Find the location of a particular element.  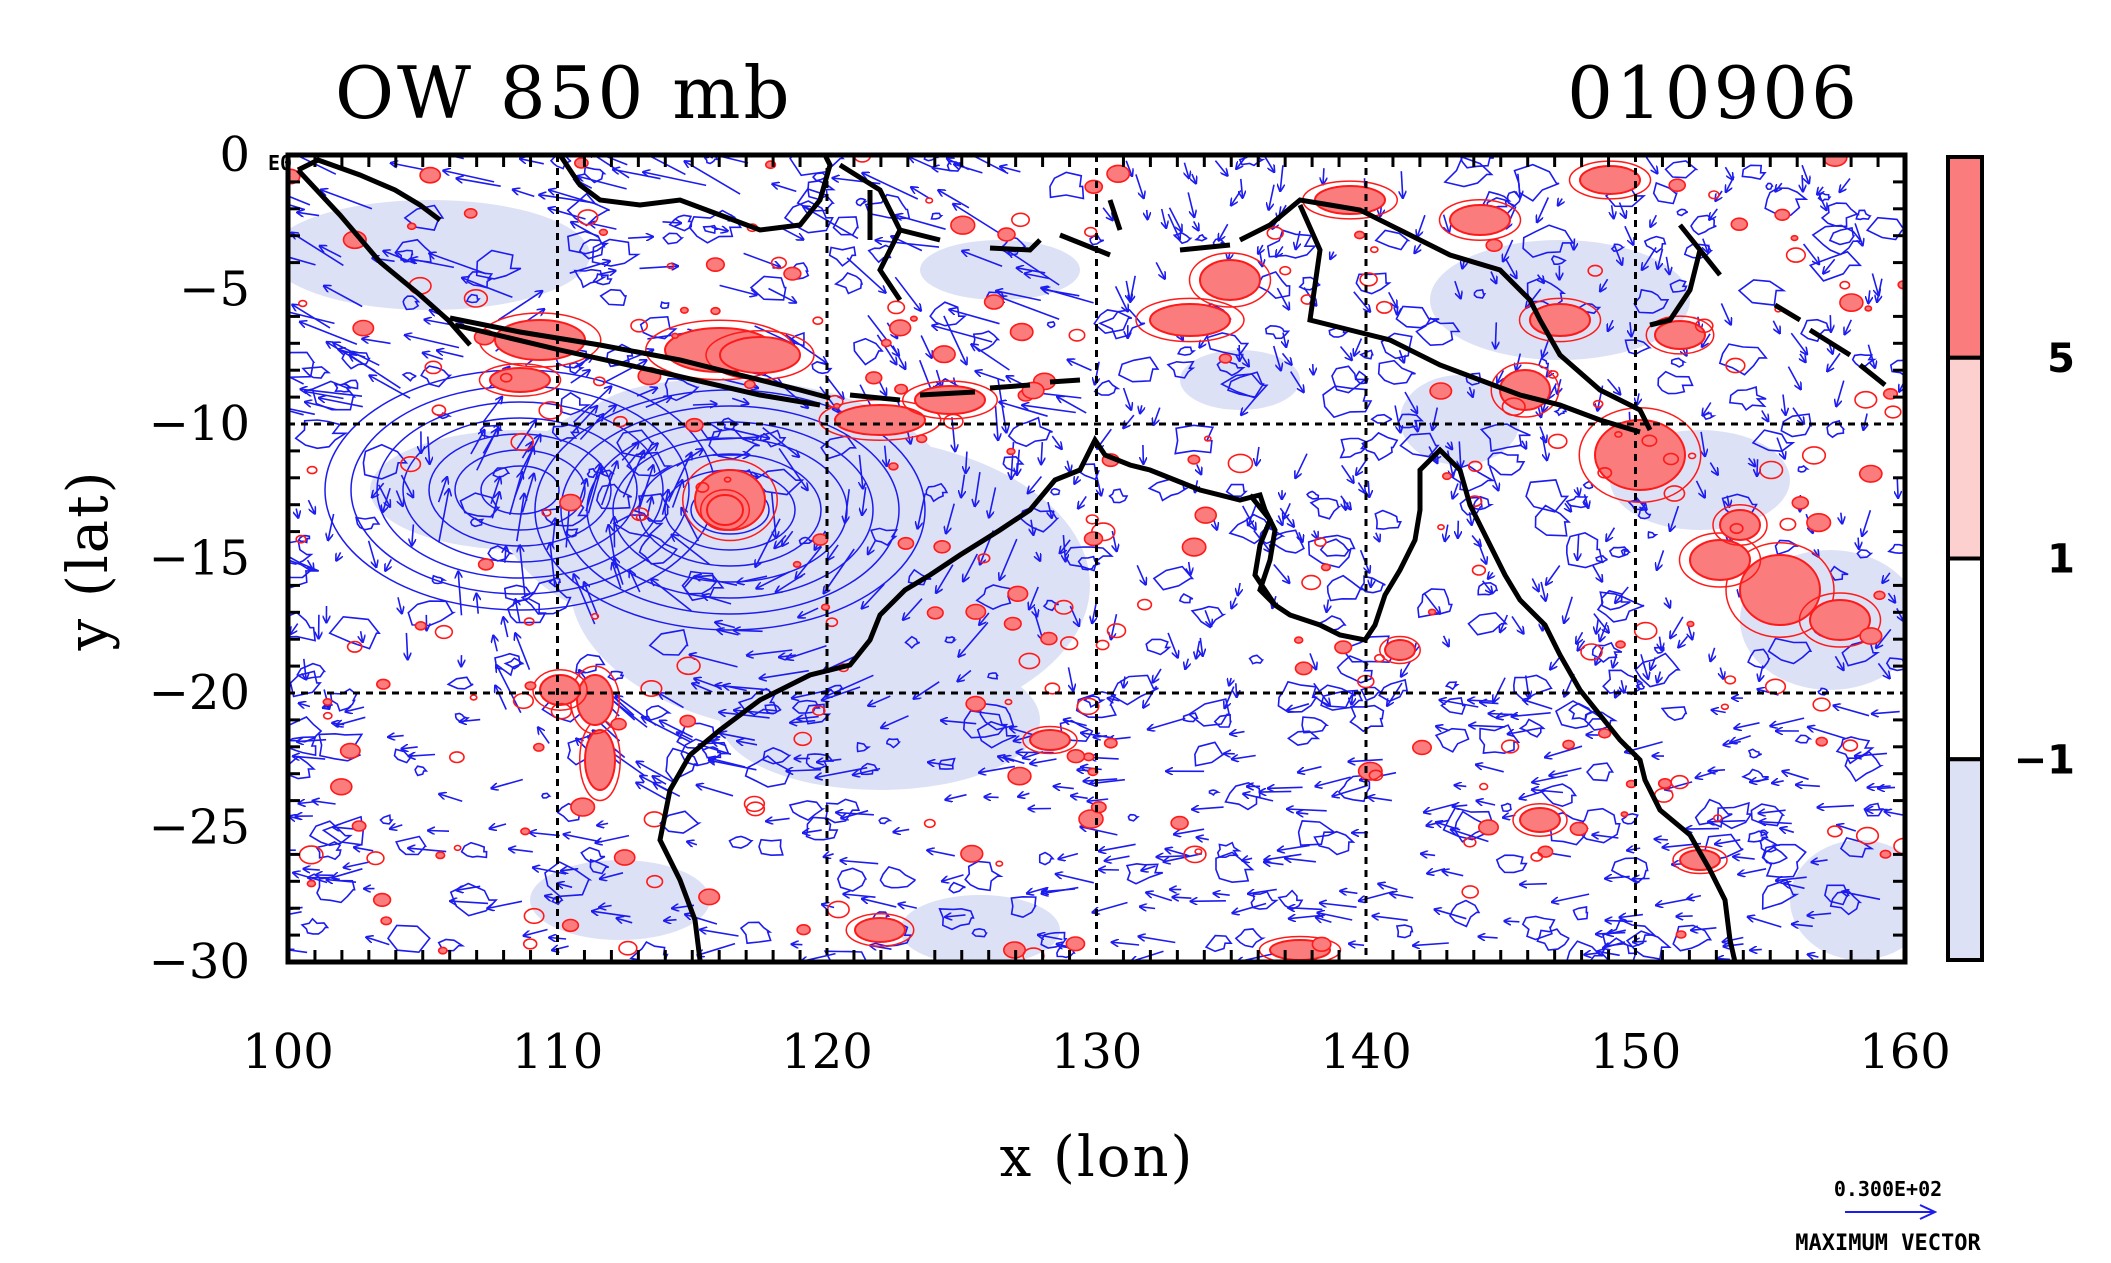

positive-ow-region is located at coordinates (880, 930).